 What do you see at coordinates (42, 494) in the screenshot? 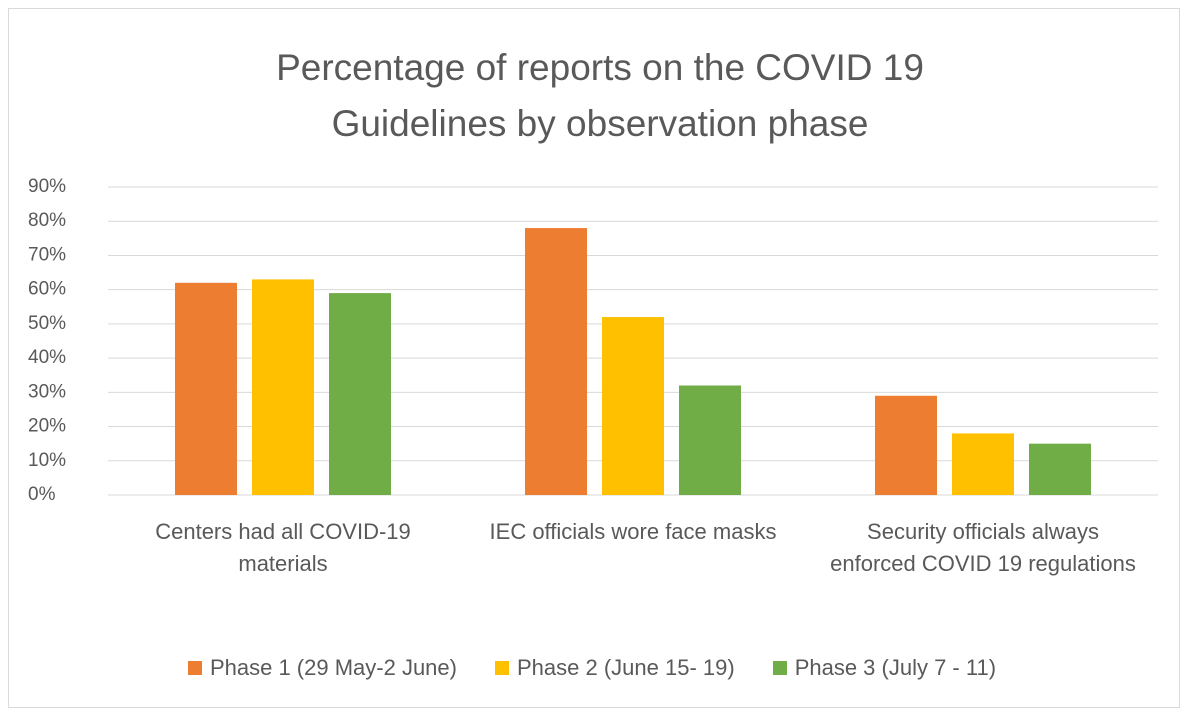
I see `y-tick-label: 0%` at bounding box center [42, 494].